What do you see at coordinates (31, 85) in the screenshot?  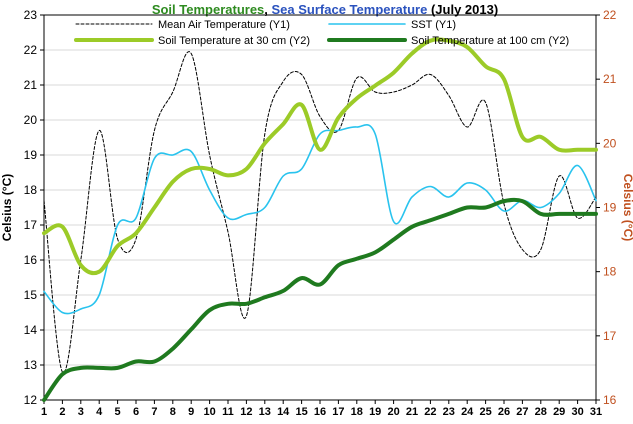 I see `y1-tick-label: 21` at bounding box center [31, 85].